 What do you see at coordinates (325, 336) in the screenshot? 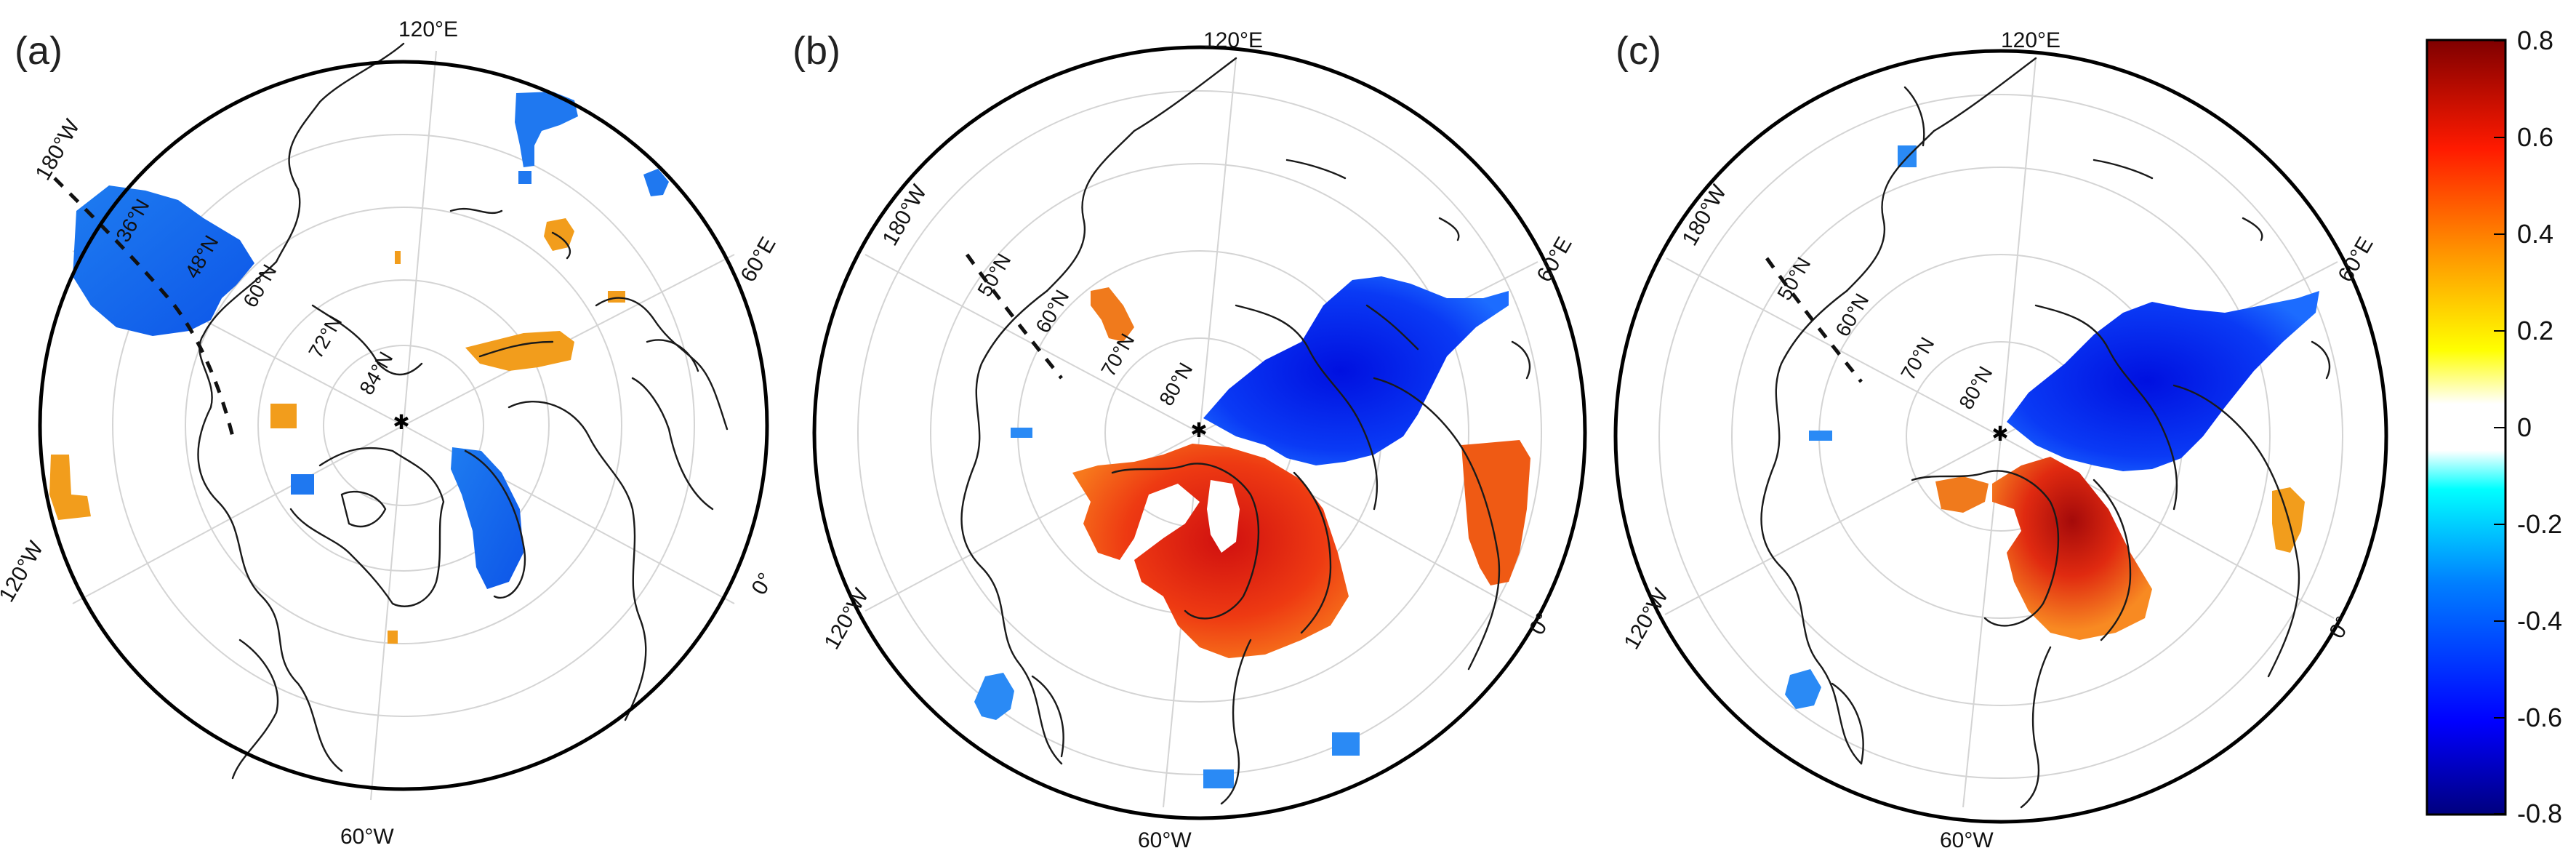
I see `lat-label: 72°N` at bounding box center [325, 336].